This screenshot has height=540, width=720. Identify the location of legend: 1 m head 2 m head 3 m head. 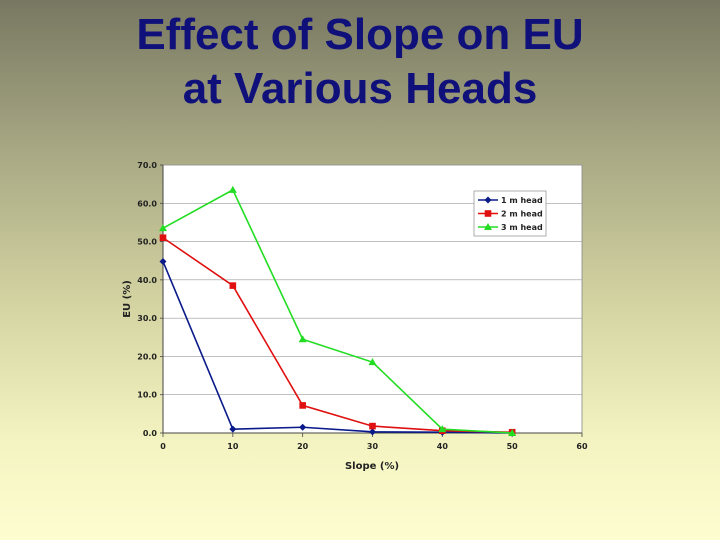
(510, 213).